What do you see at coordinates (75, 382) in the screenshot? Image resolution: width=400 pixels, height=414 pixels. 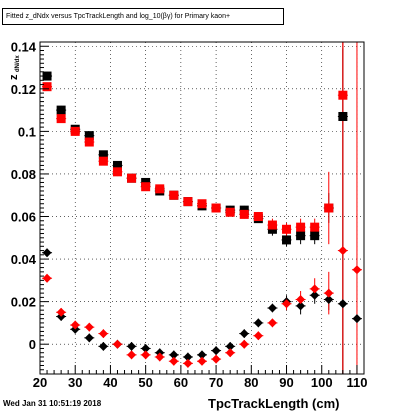 I see `x-tick-label: 30` at bounding box center [75, 382].